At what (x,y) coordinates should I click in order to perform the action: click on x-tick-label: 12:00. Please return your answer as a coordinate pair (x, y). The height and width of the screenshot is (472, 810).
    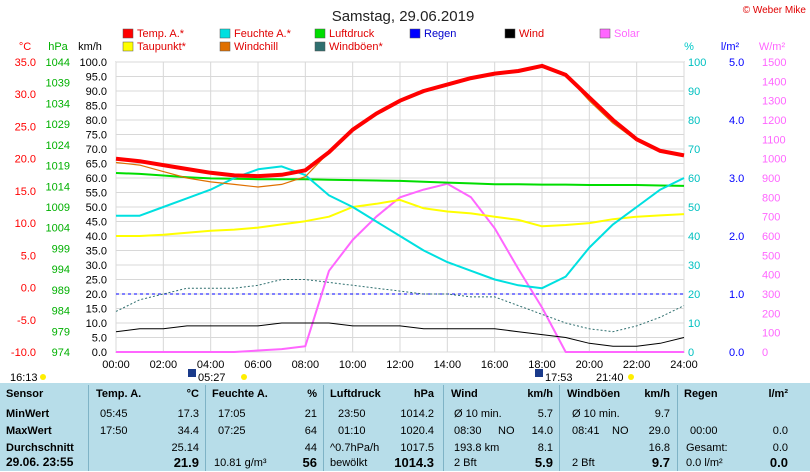
    Looking at the image, I should click on (400, 365).